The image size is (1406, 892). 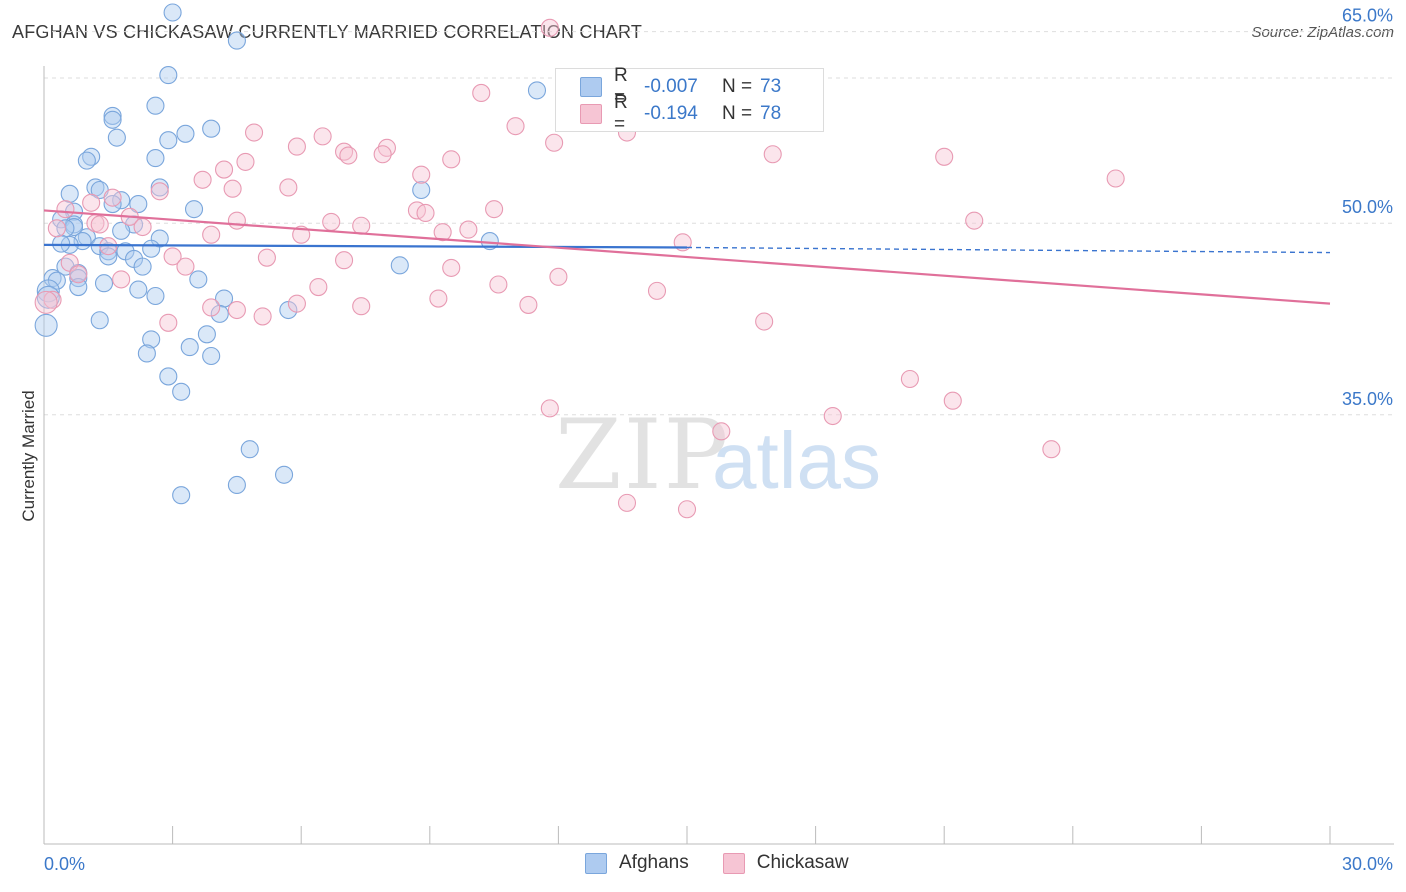 I want to click on legend-item-afghans: Afghans, so click(x=637, y=863).